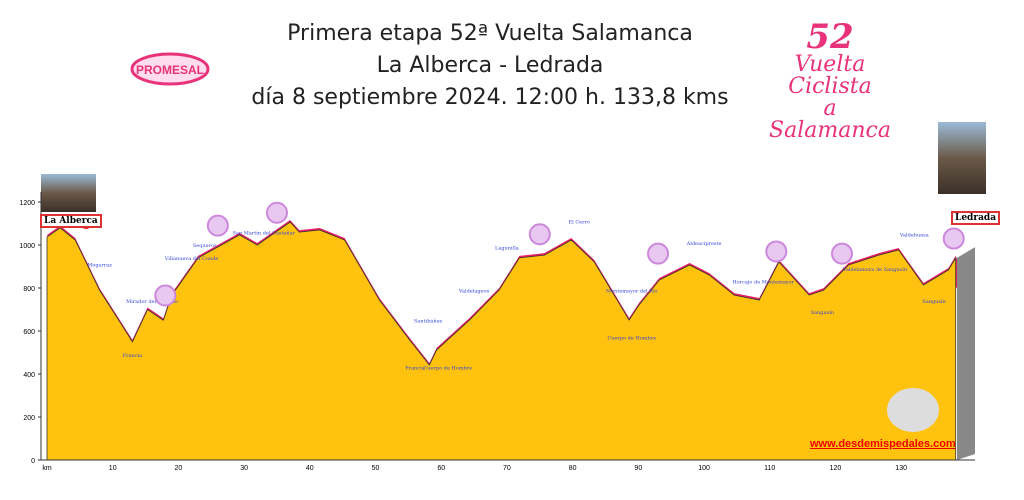 The image size is (1024, 500). Describe the element at coordinates (638, 468) in the screenshot. I see `x-tick-label: 90` at that location.